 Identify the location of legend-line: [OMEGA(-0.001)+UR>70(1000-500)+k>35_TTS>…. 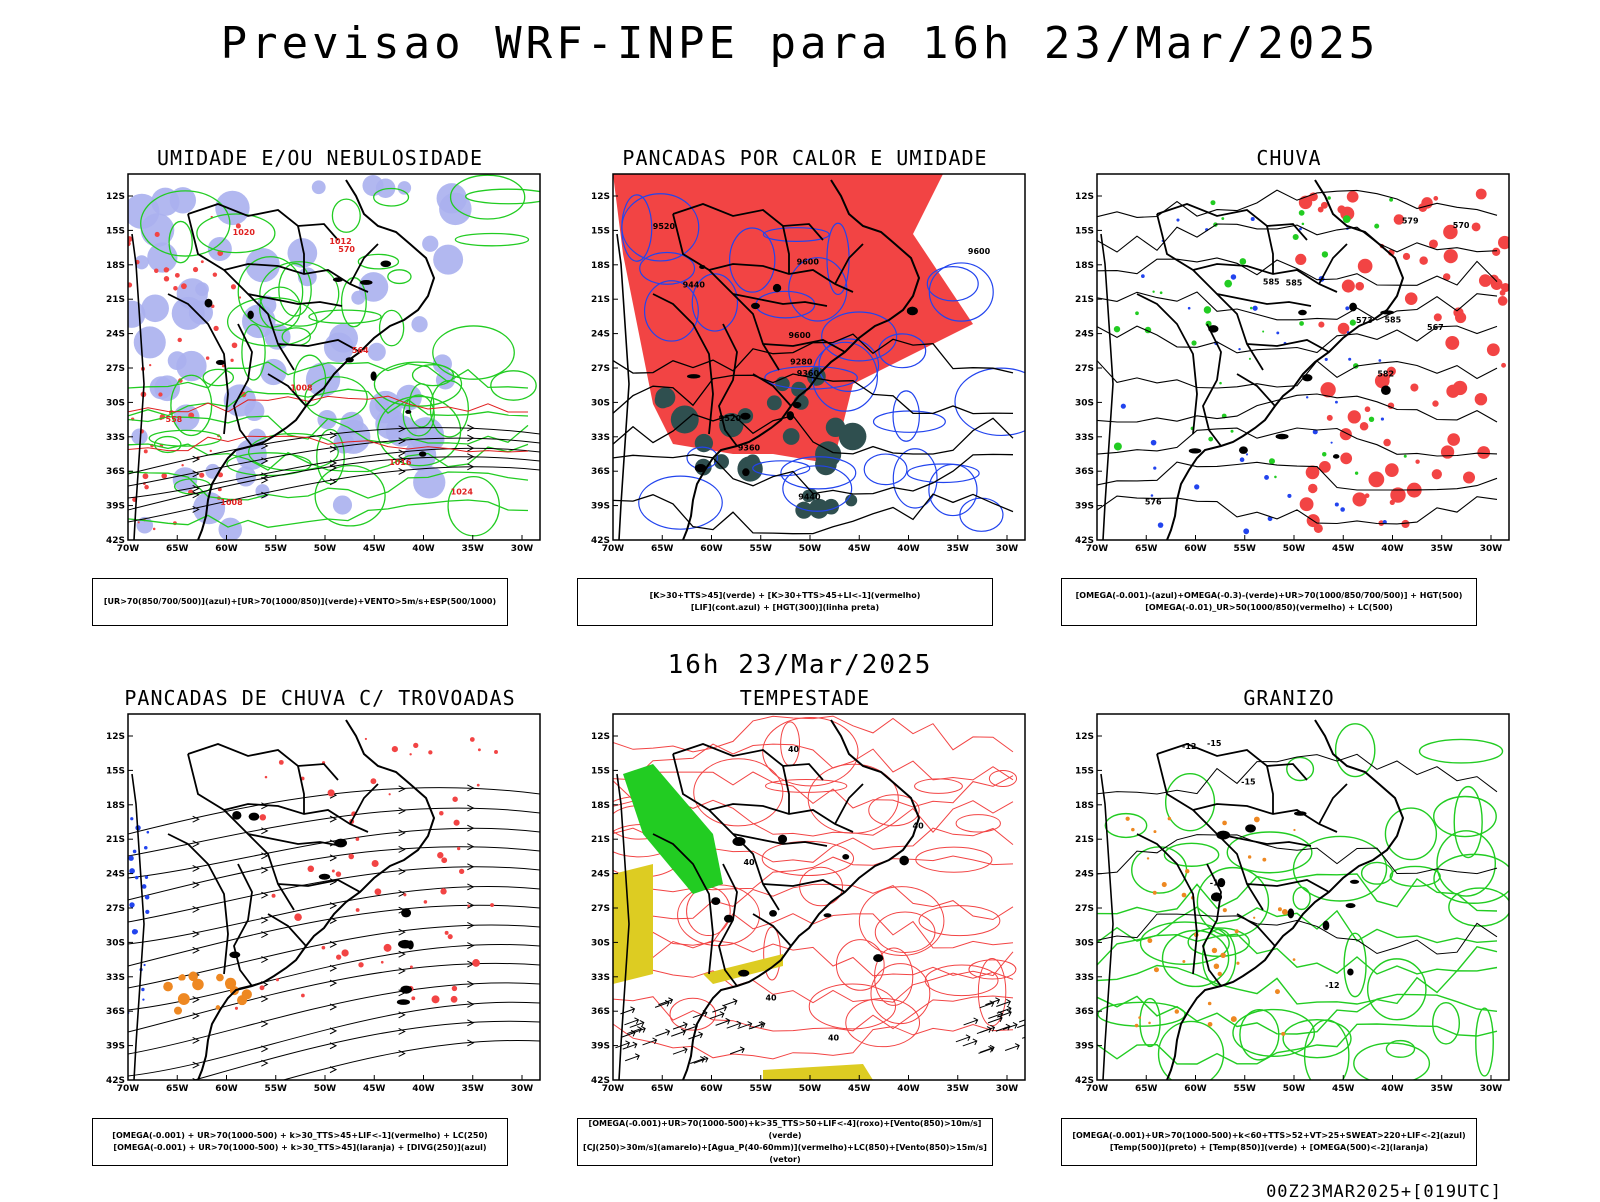
(785, 1129).